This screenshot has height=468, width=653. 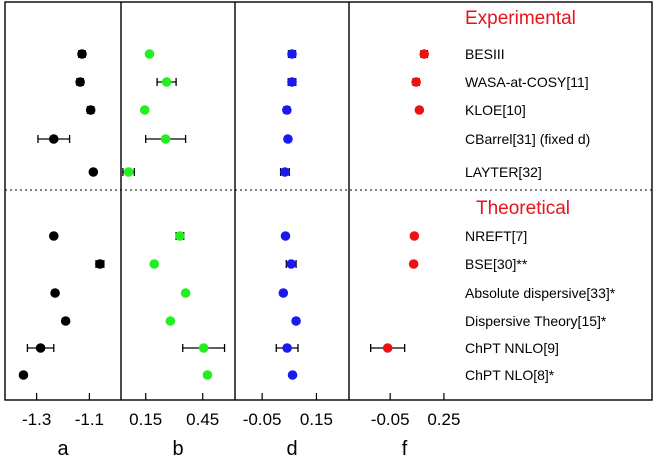 I want to click on x-tick-label-f-1: 0.25, so click(x=443, y=419).